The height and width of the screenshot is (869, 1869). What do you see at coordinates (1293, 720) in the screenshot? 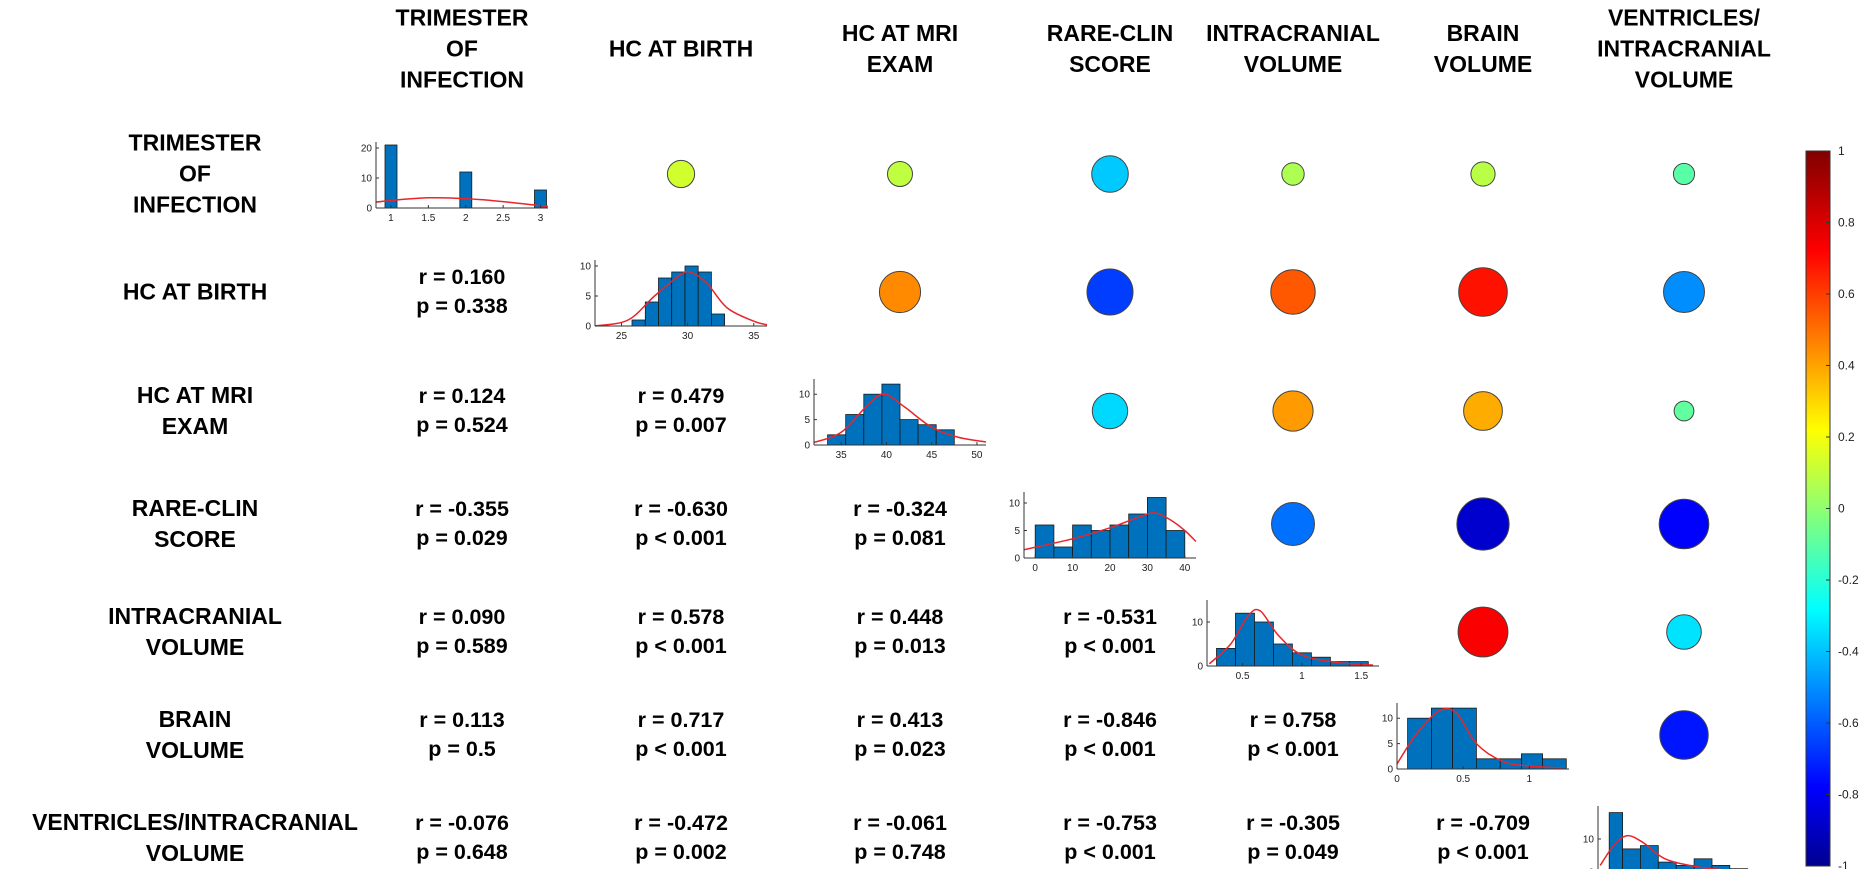
I see `r-value: r = 0.758` at bounding box center [1293, 720].